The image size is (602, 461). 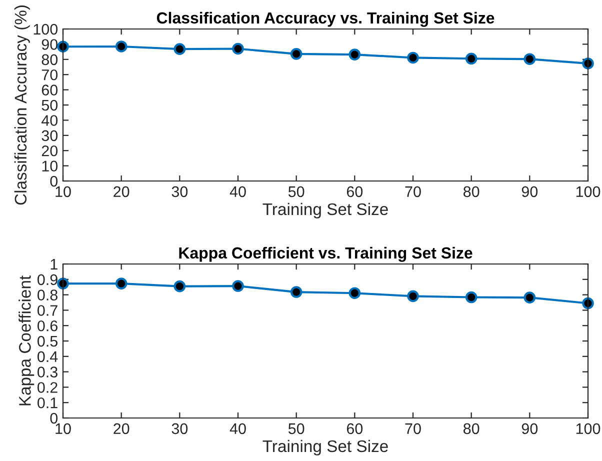 What do you see at coordinates (46, 29) in the screenshot?
I see `y-tick-label: 100` at bounding box center [46, 29].